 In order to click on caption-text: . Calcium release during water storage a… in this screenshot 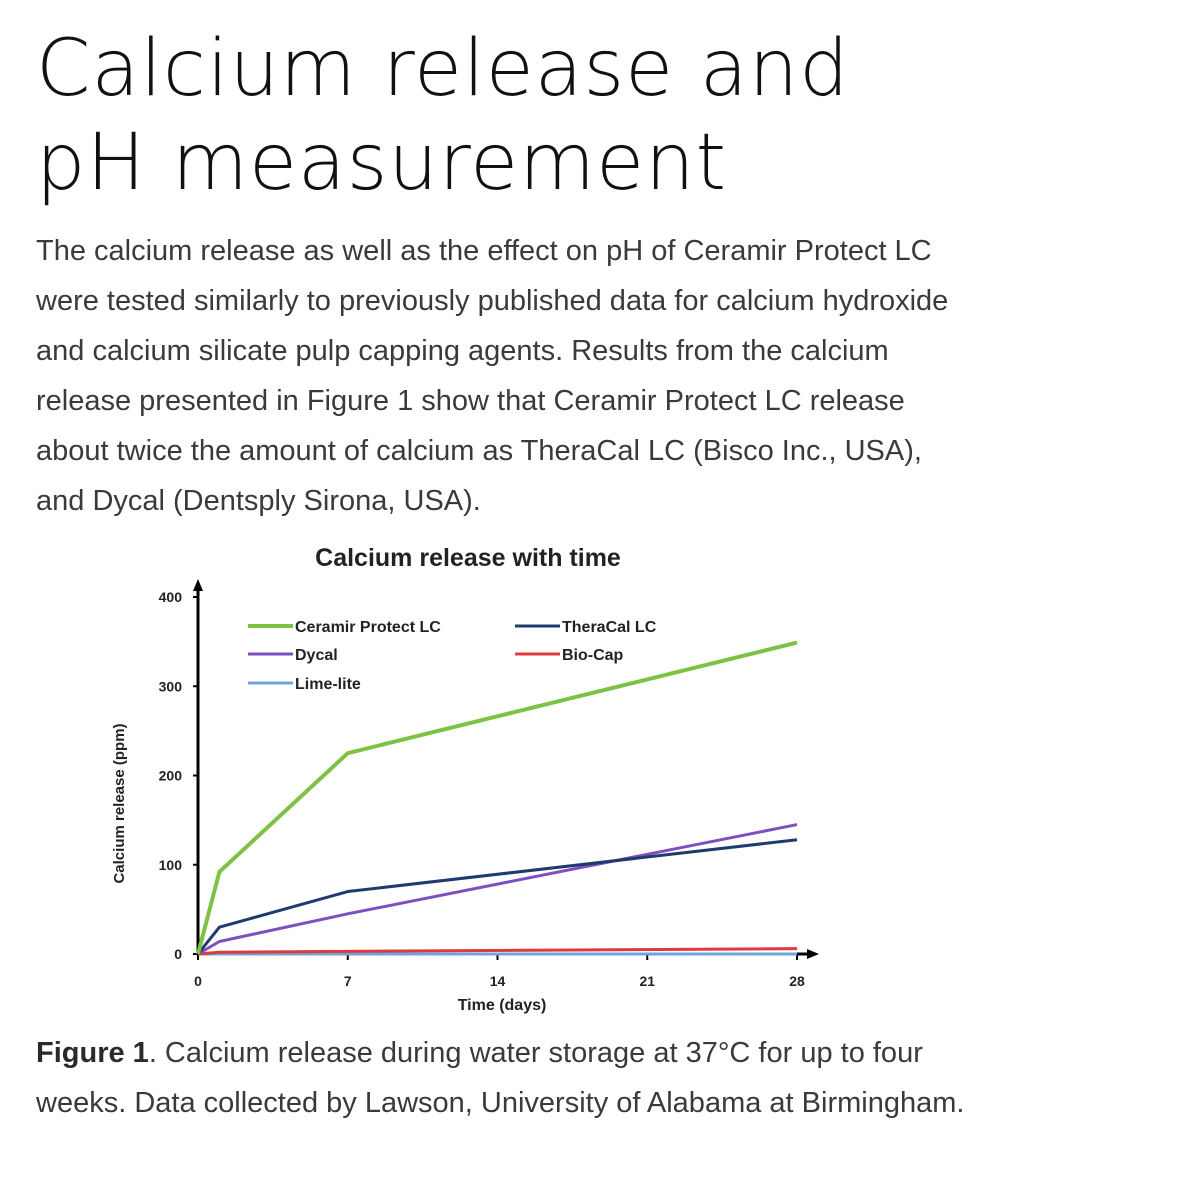, I will do `click(500, 1078)`.